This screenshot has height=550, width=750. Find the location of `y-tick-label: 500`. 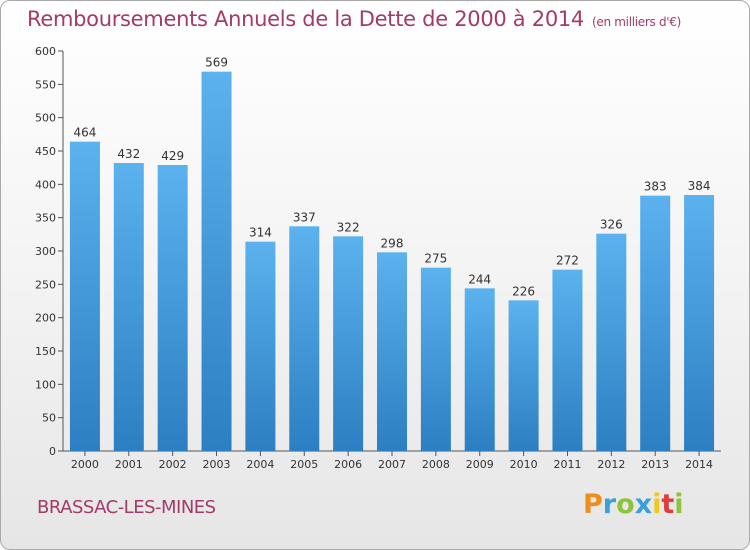

y-tick-label: 500 is located at coordinates (45, 118).